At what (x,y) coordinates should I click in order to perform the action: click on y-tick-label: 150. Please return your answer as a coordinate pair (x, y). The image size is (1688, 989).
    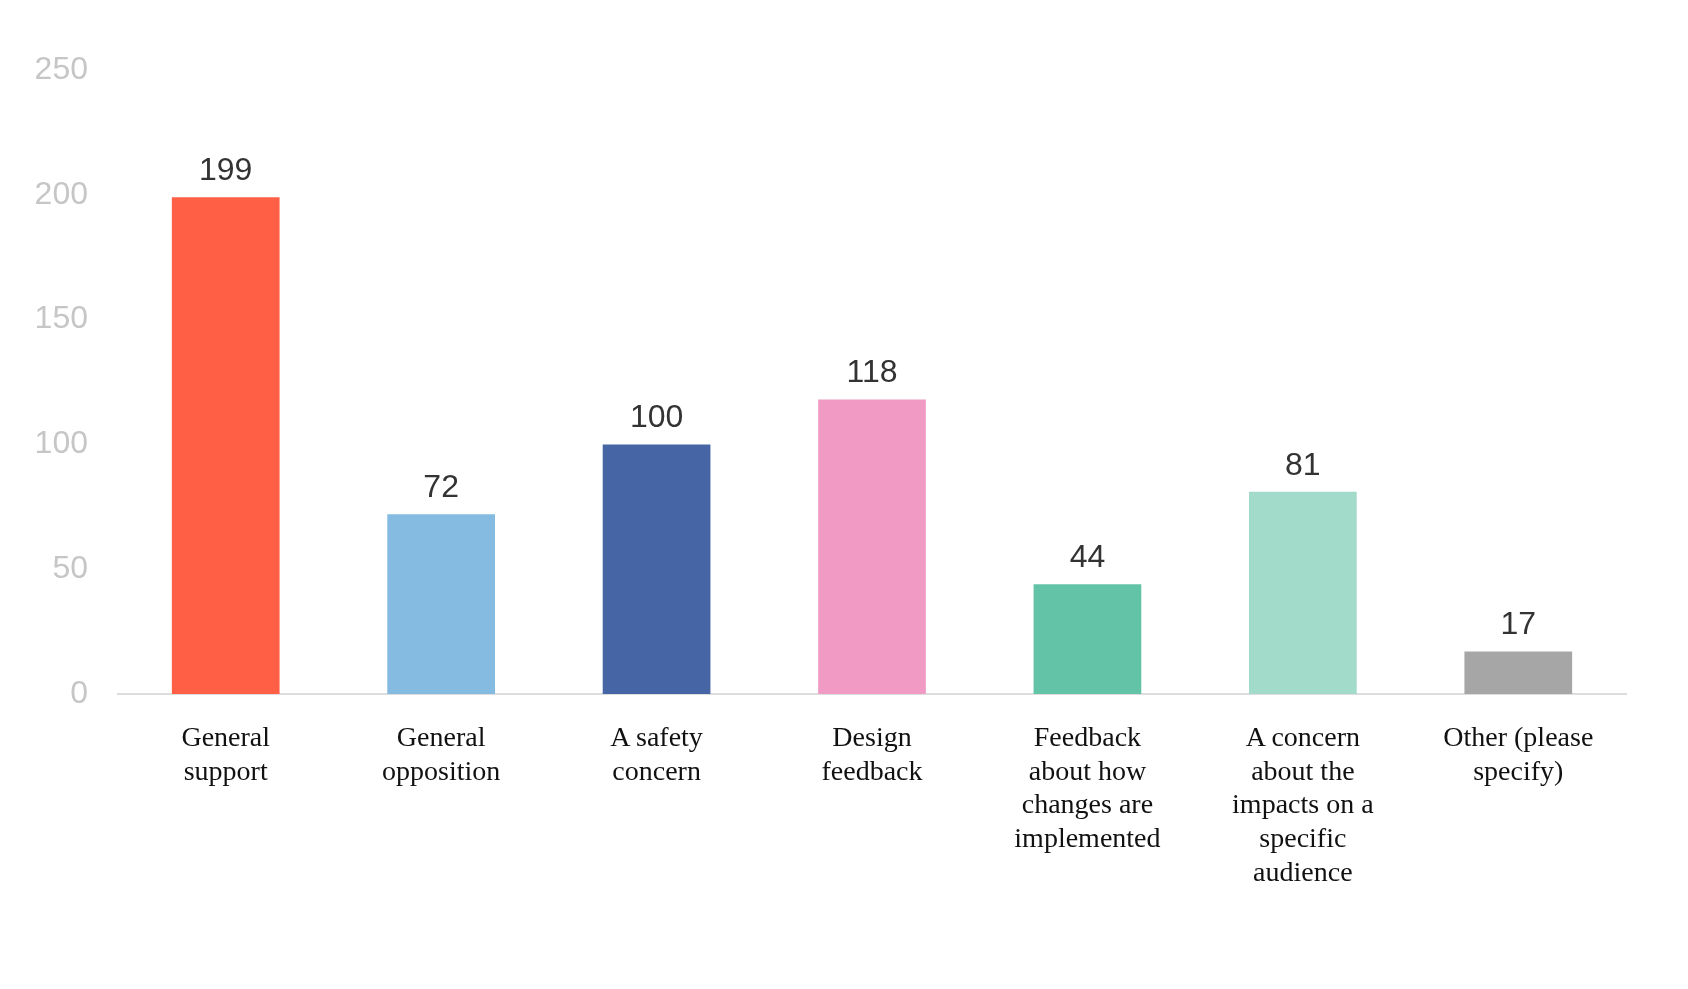
    Looking at the image, I should click on (61, 317).